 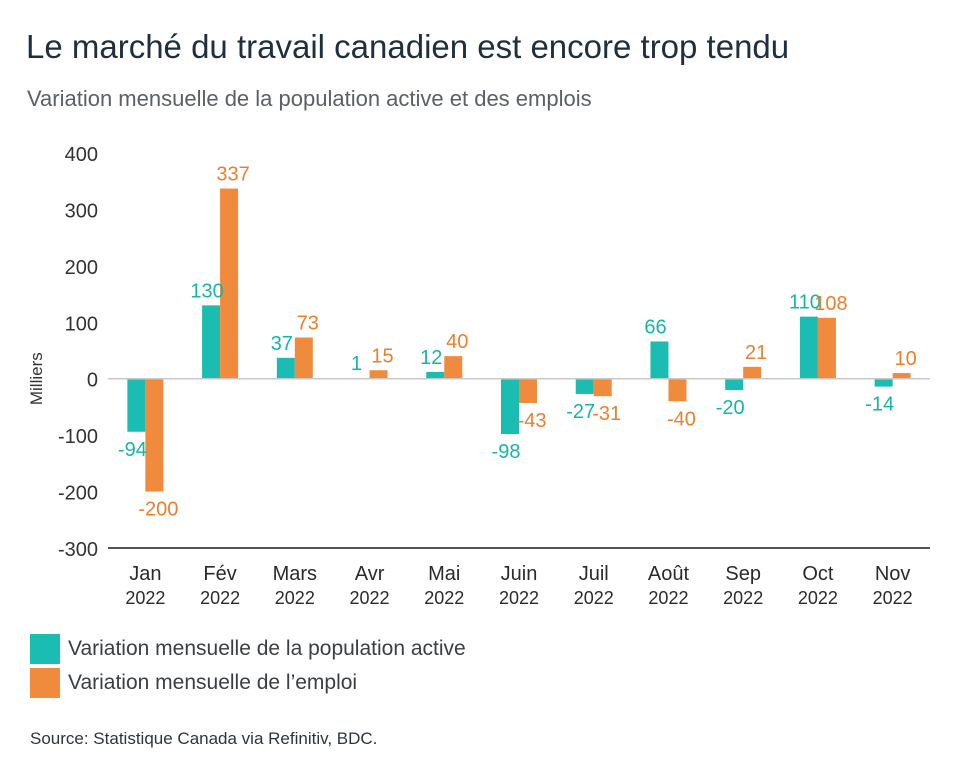 I want to click on data-label: 10, so click(x=906, y=359).